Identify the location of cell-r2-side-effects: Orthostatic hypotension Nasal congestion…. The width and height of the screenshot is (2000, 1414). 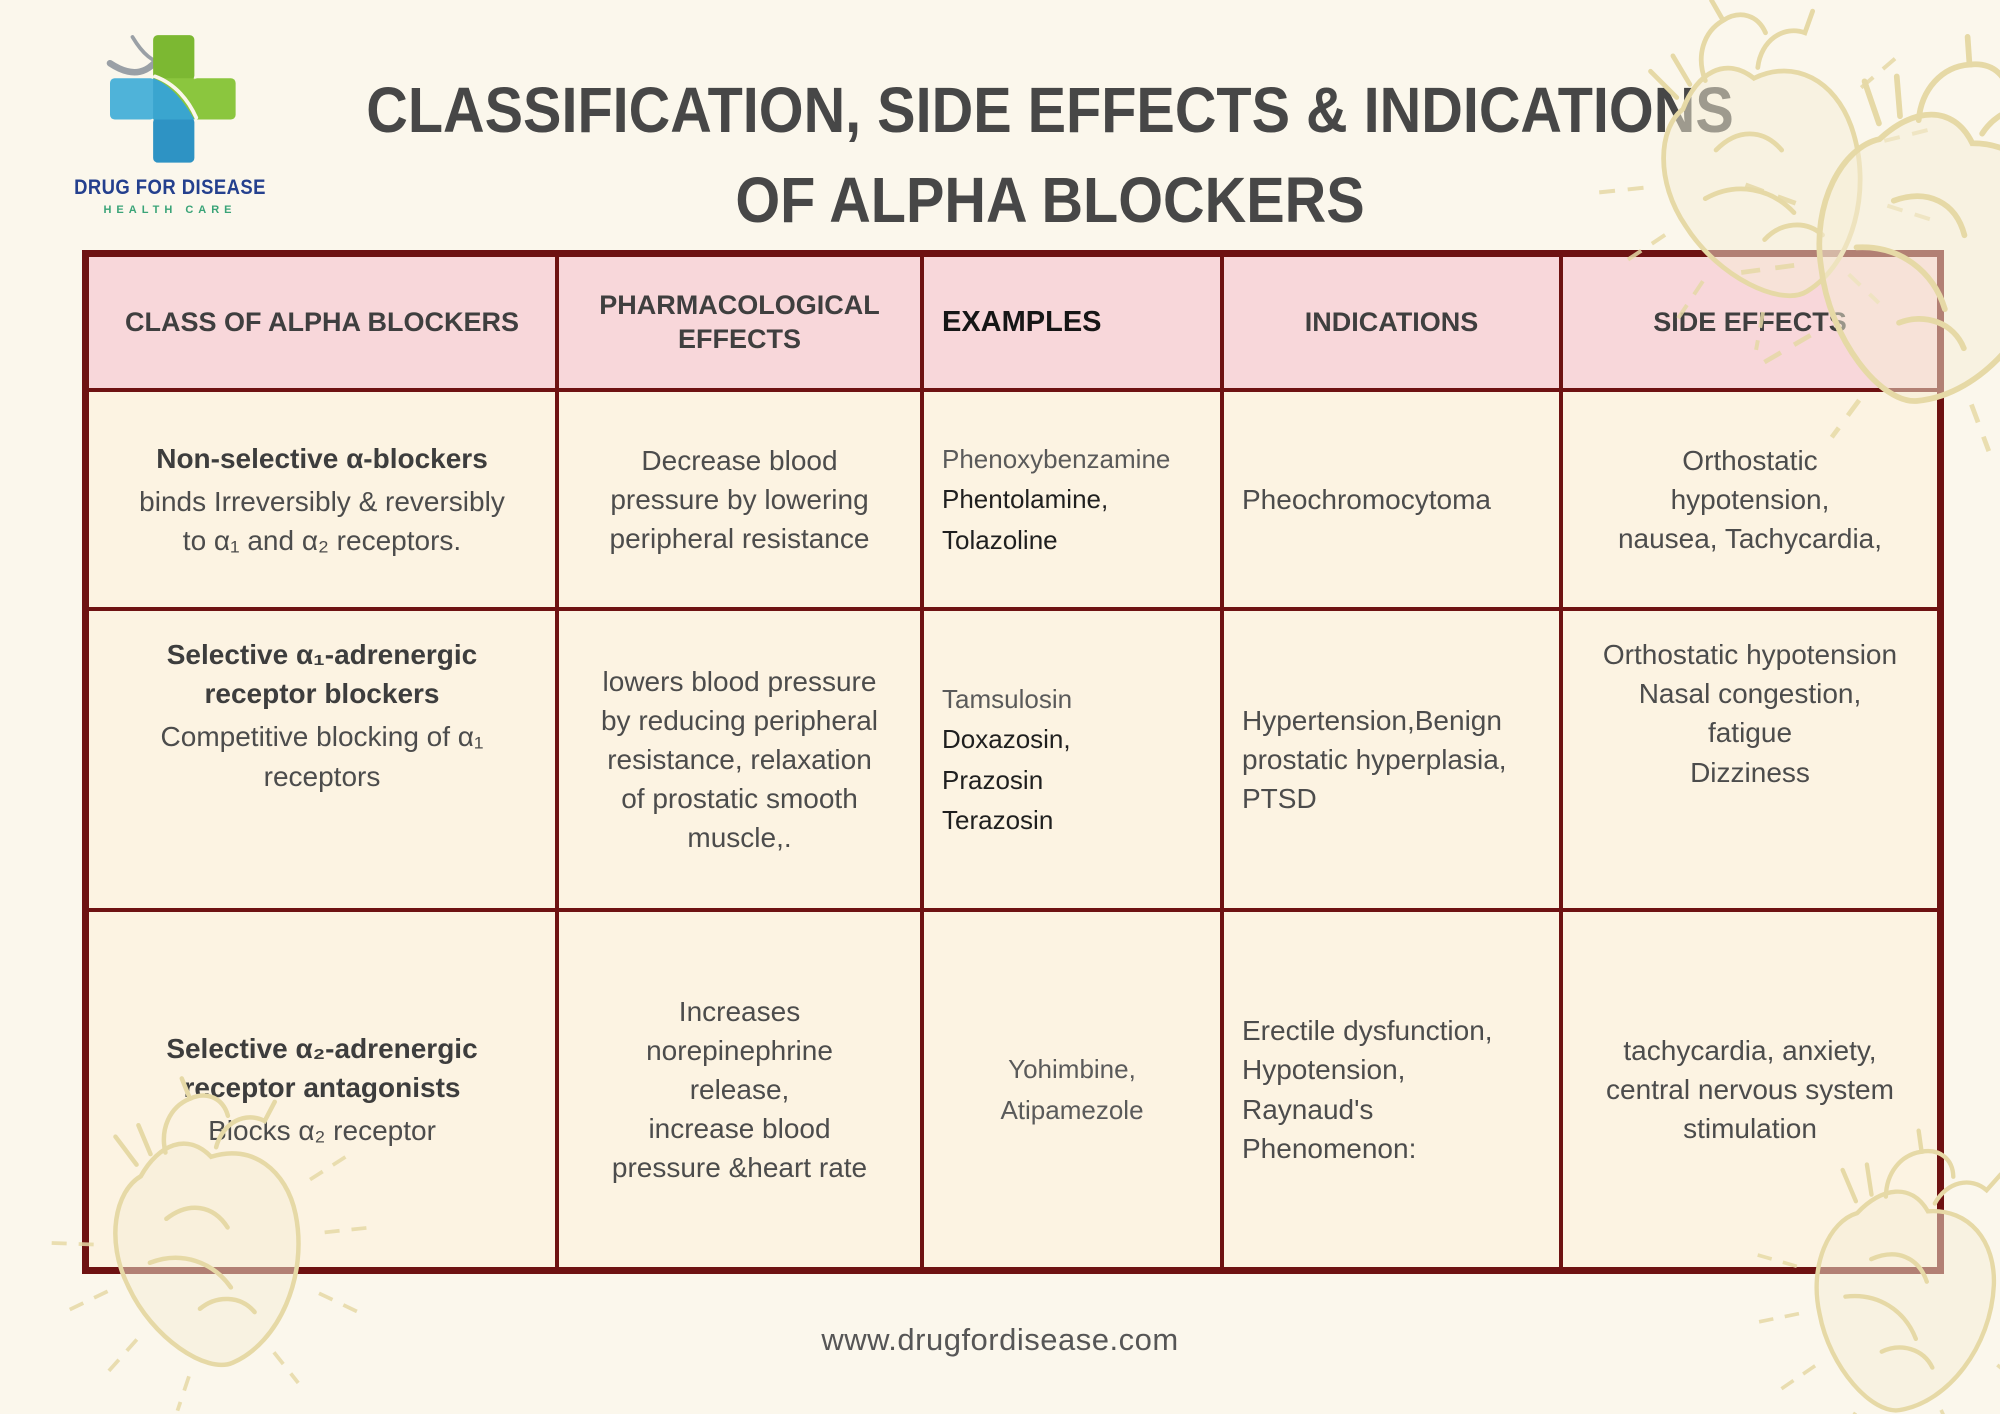
(1750, 759).